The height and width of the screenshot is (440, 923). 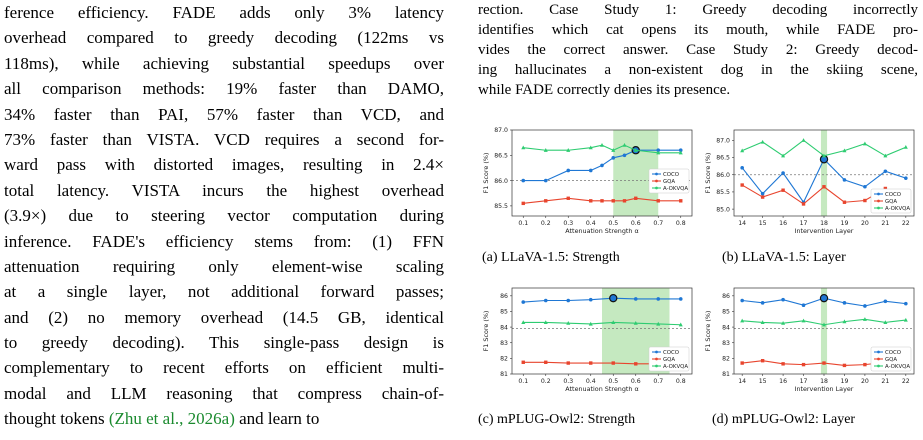 What do you see at coordinates (602, 323) in the screenshot?
I see `series-line-a-okvqa` at bounding box center [602, 323].